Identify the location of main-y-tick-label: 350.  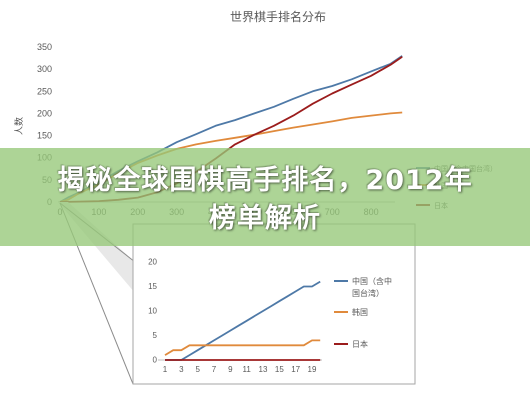
(44, 47).